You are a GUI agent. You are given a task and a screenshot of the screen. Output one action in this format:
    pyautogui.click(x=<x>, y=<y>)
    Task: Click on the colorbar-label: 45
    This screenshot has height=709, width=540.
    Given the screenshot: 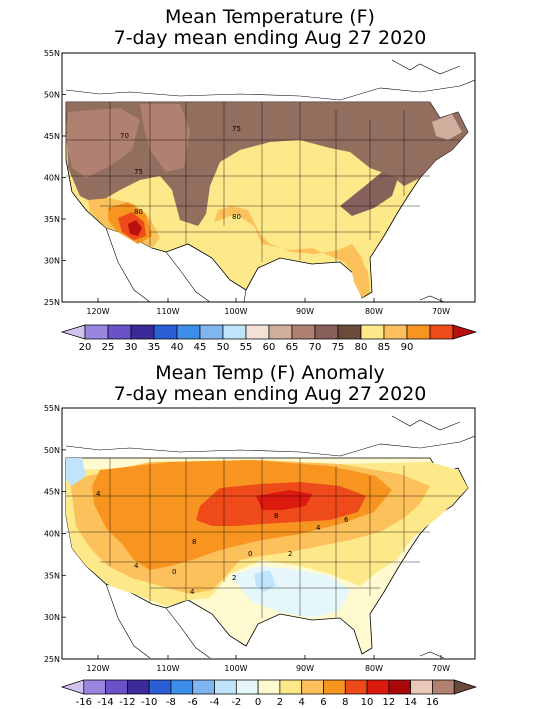 What is the action you would take?
    pyautogui.click(x=200, y=347)
    